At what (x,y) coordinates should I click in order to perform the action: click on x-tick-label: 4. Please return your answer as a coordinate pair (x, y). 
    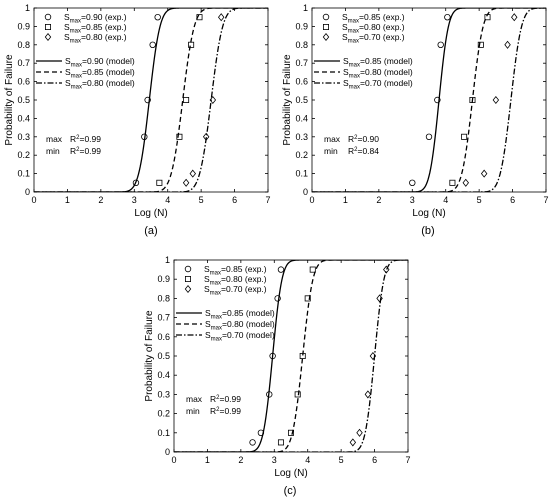
    Looking at the image, I should click on (167, 200).